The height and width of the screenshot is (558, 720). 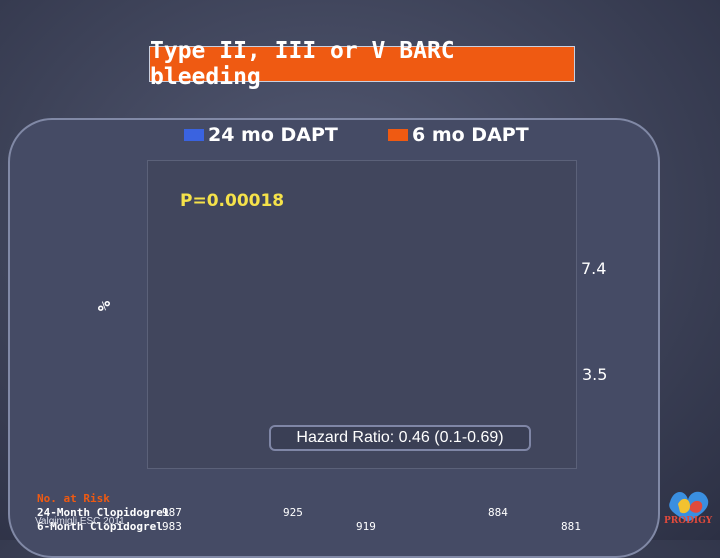 What do you see at coordinates (594, 268) in the screenshot?
I see `end-label-24mo: 7.4` at bounding box center [594, 268].